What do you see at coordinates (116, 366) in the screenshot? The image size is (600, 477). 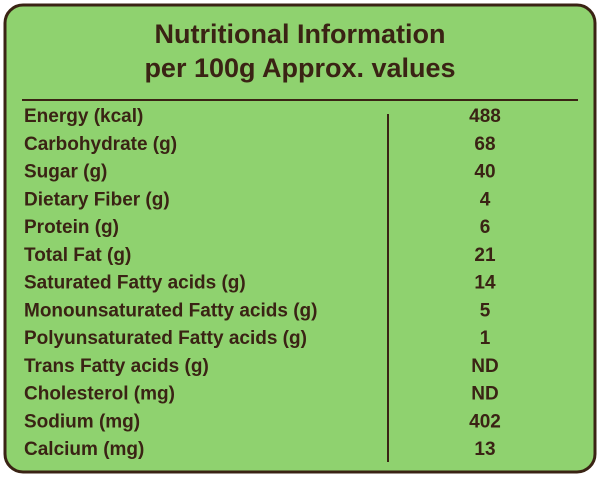 I see `nutrient-label: Trans Fatty acids (g)` at bounding box center [116, 366].